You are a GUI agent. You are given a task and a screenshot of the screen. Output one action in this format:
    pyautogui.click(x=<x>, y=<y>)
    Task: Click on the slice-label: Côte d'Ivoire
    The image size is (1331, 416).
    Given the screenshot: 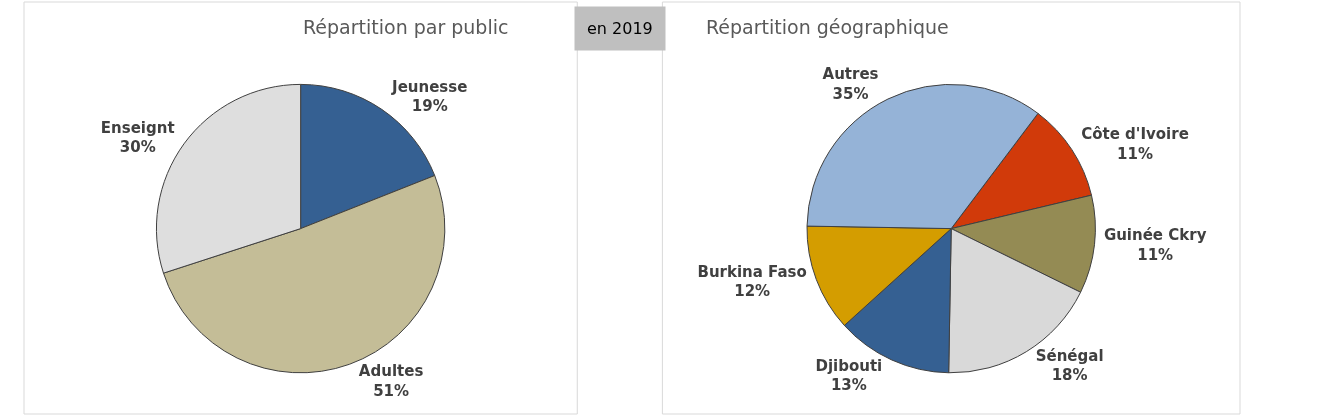 What is the action you would take?
    pyautogui.click(x=1135, y=134)
    